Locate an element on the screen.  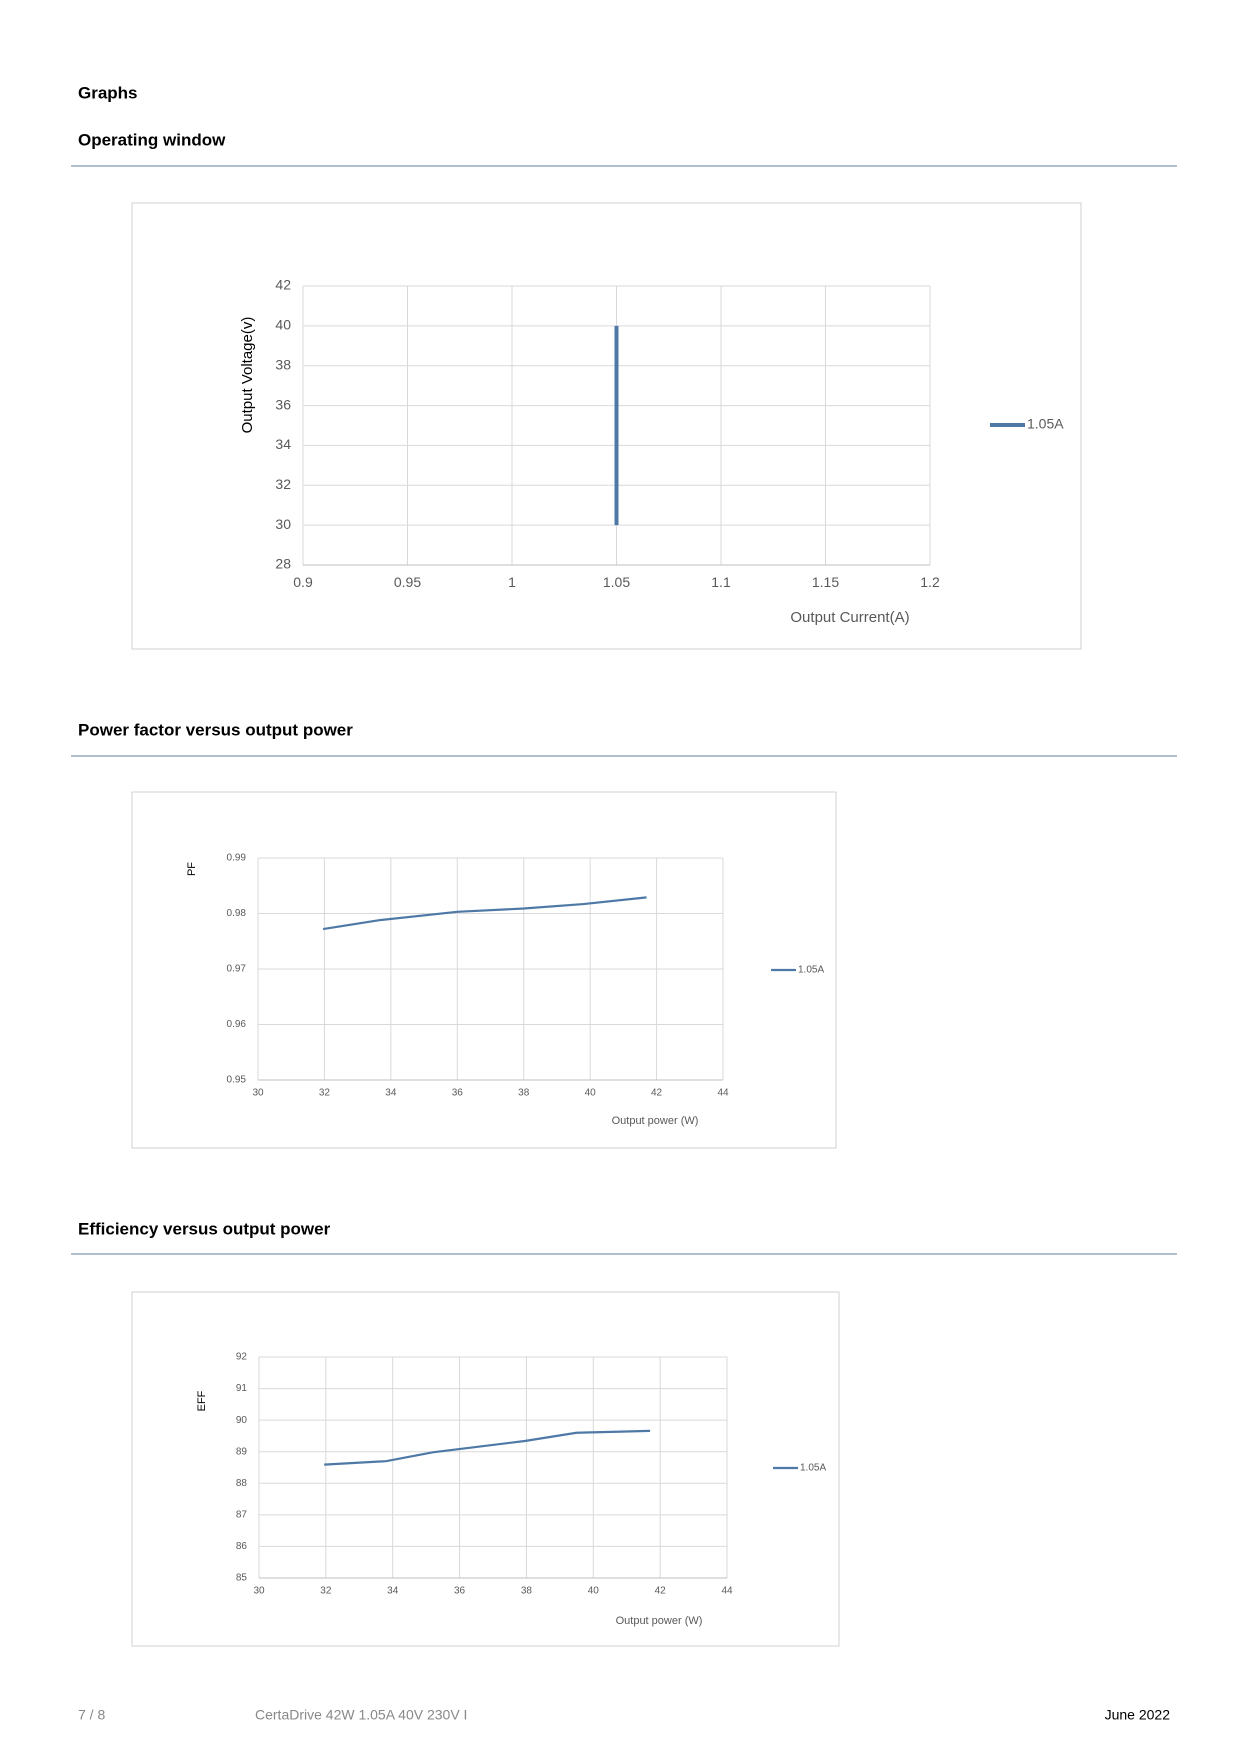
date: June 2022 is located at coordinates (1138, 1715).